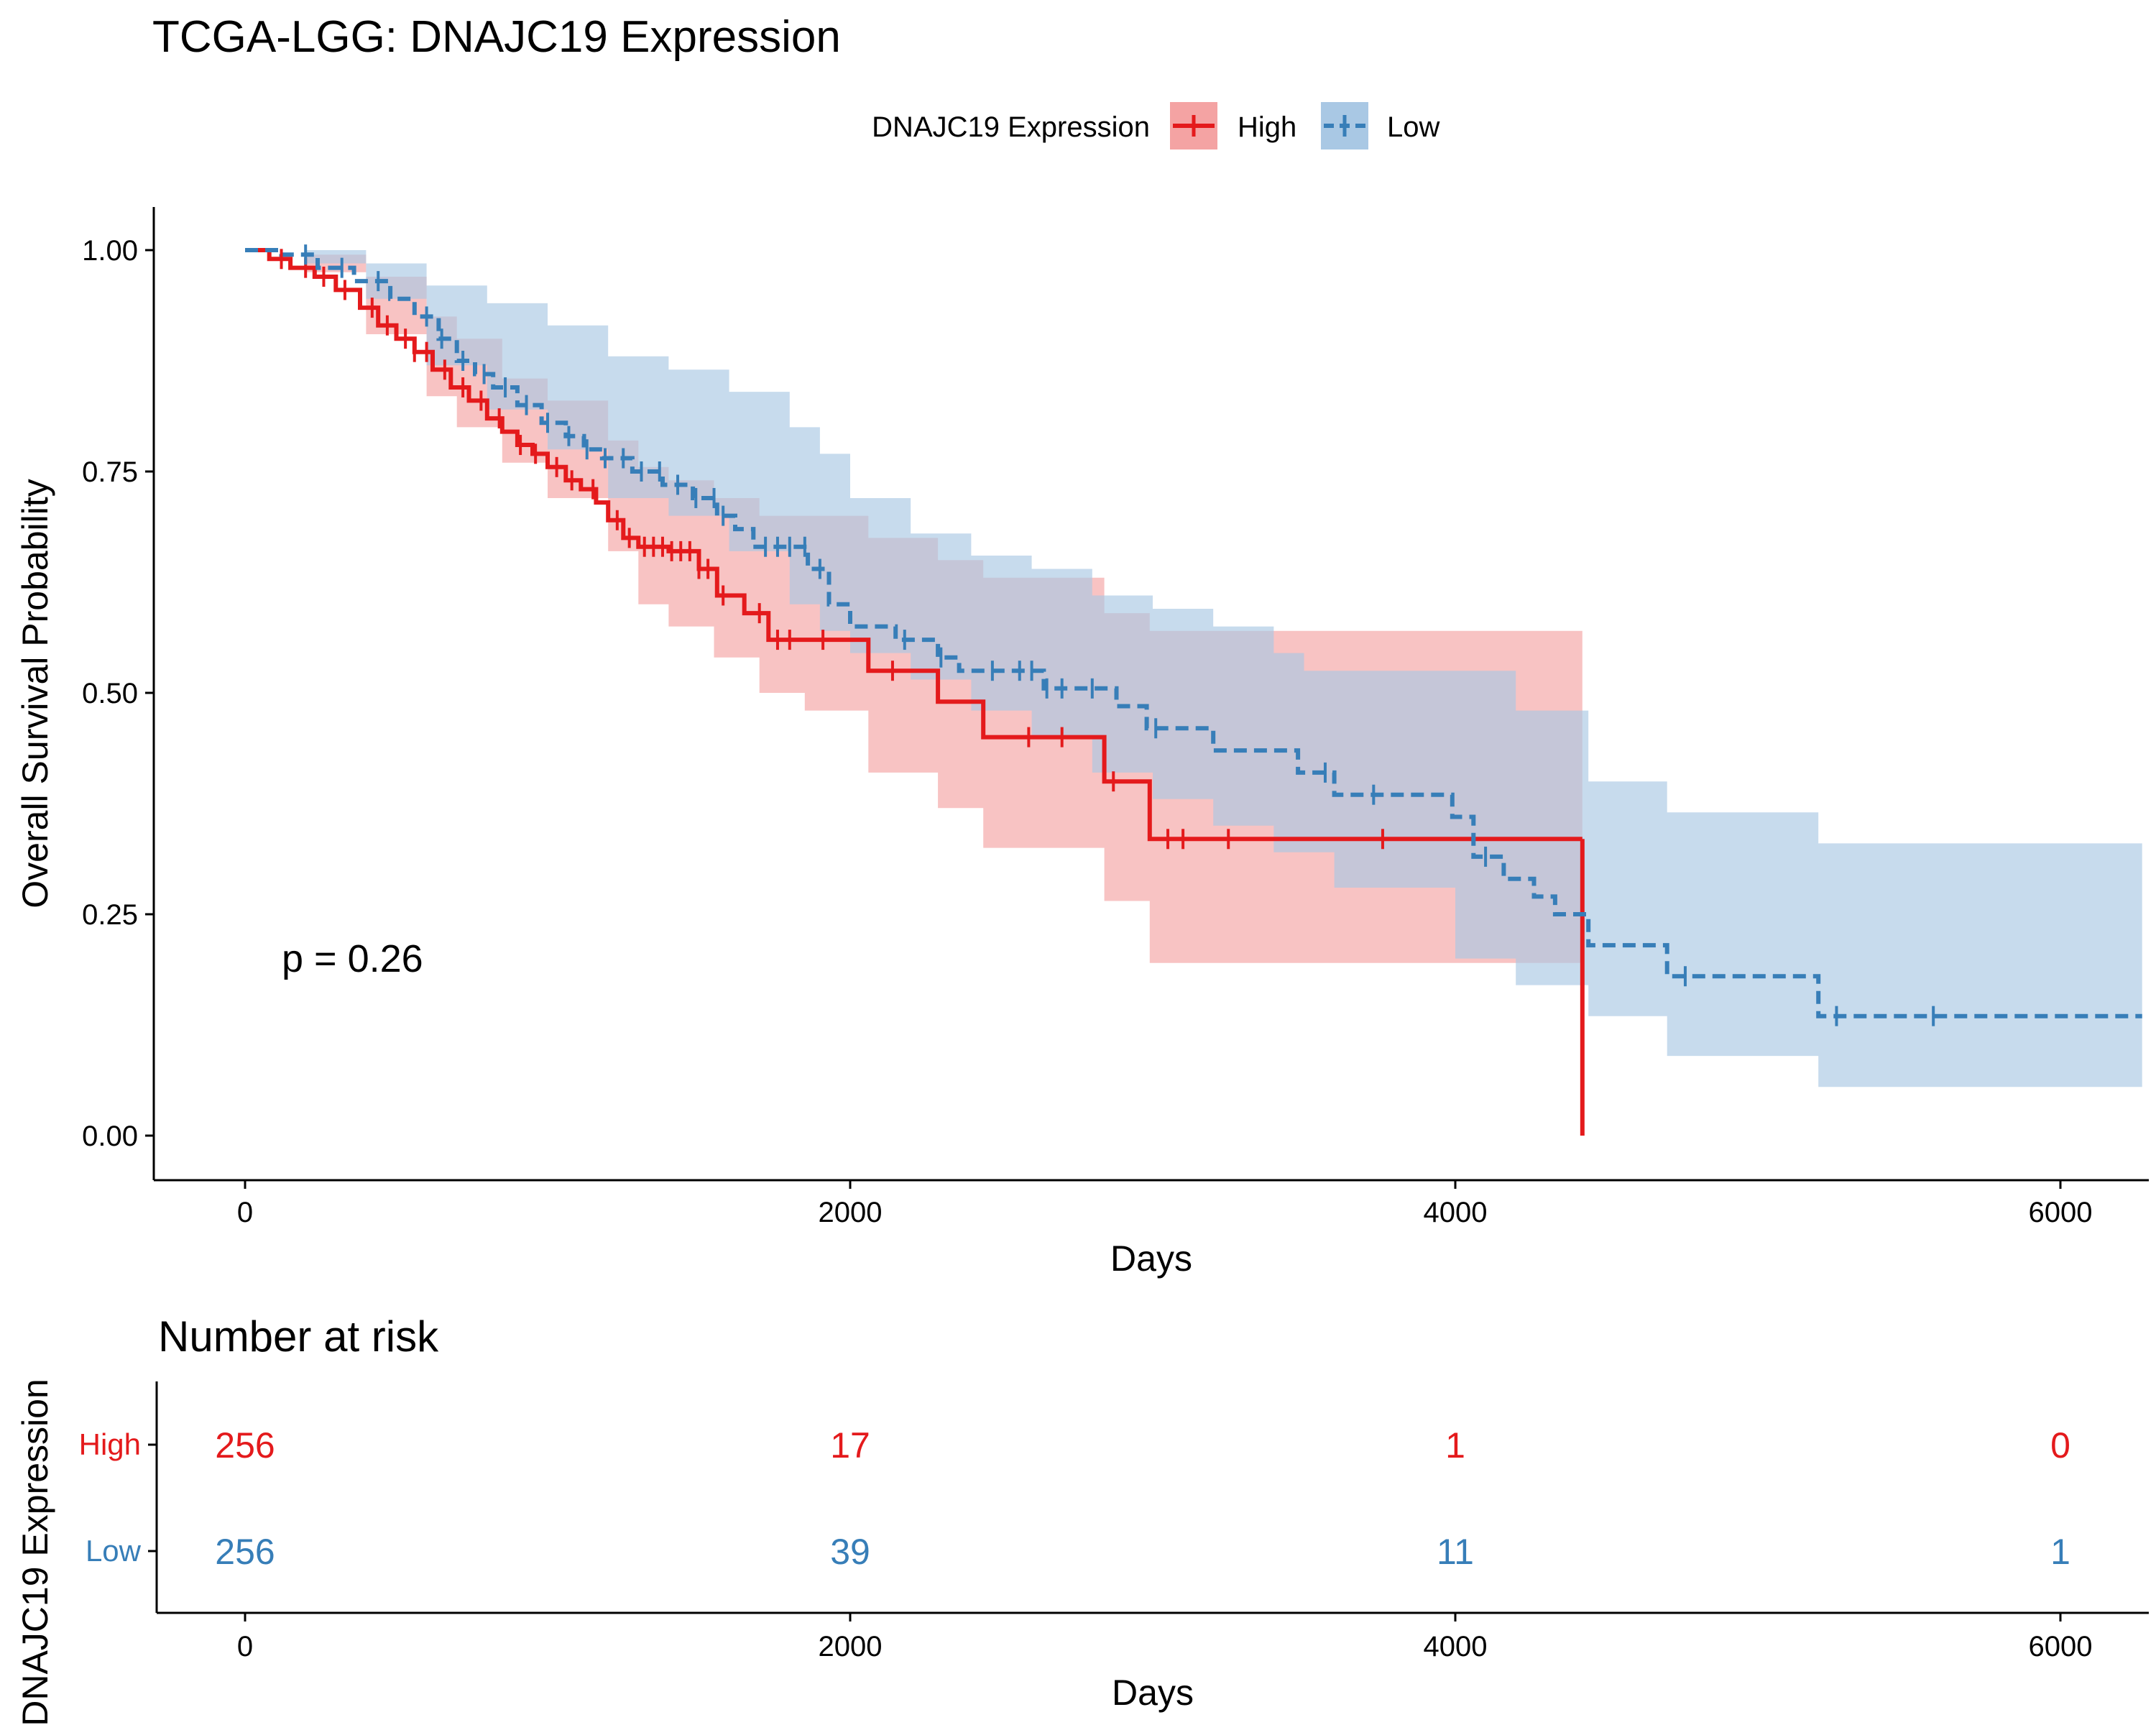 Image resolution: width=2156 pixels, height=1725 pixels. I want to click on x-axis-label: Days, so click(1151, 1258).